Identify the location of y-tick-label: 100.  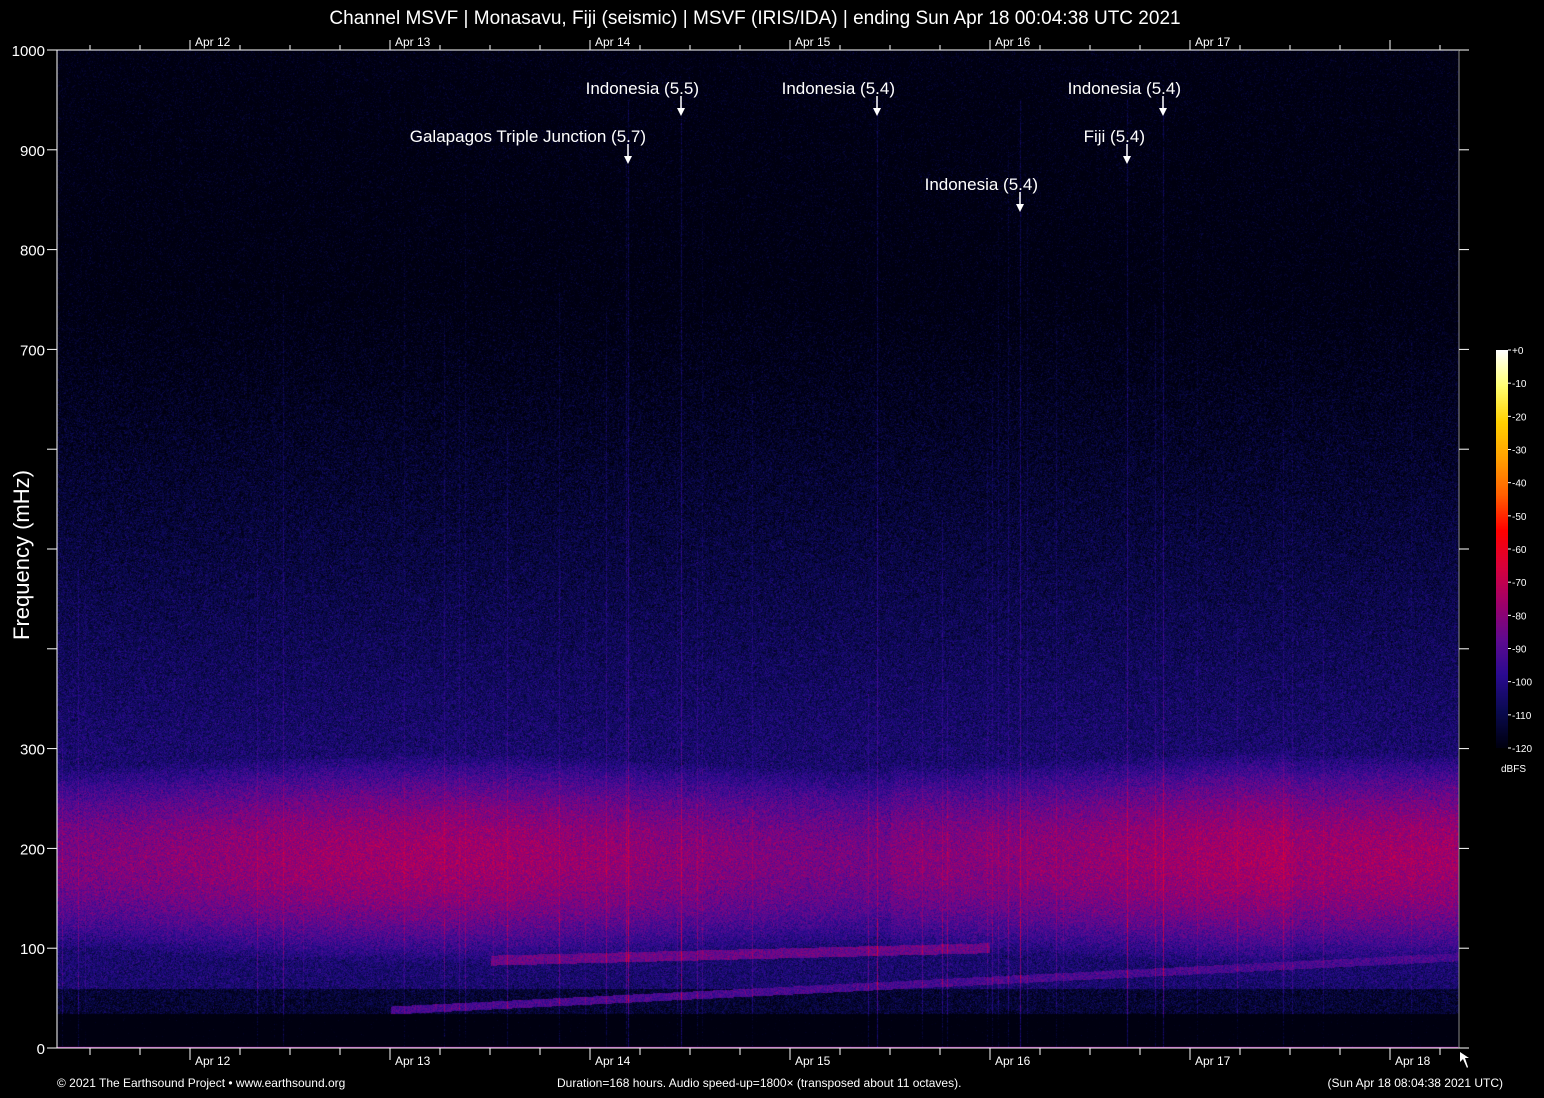
(32, 949).